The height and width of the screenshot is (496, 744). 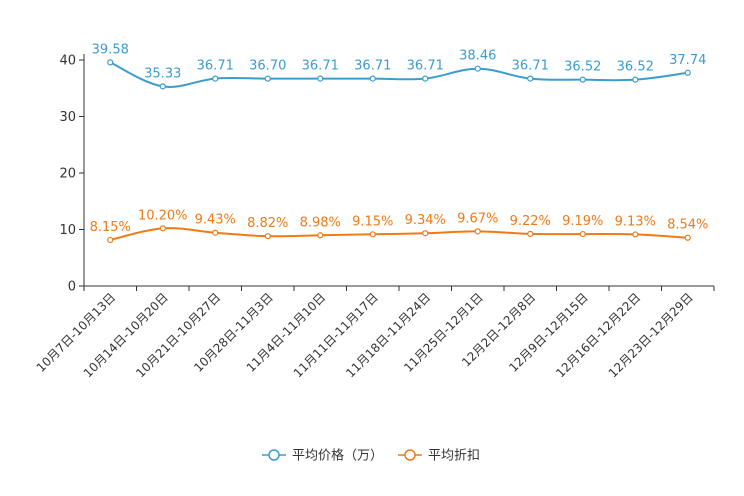 I want to click on legend-item-avg-discount: 平均折扣, so click(x=439, y=456).